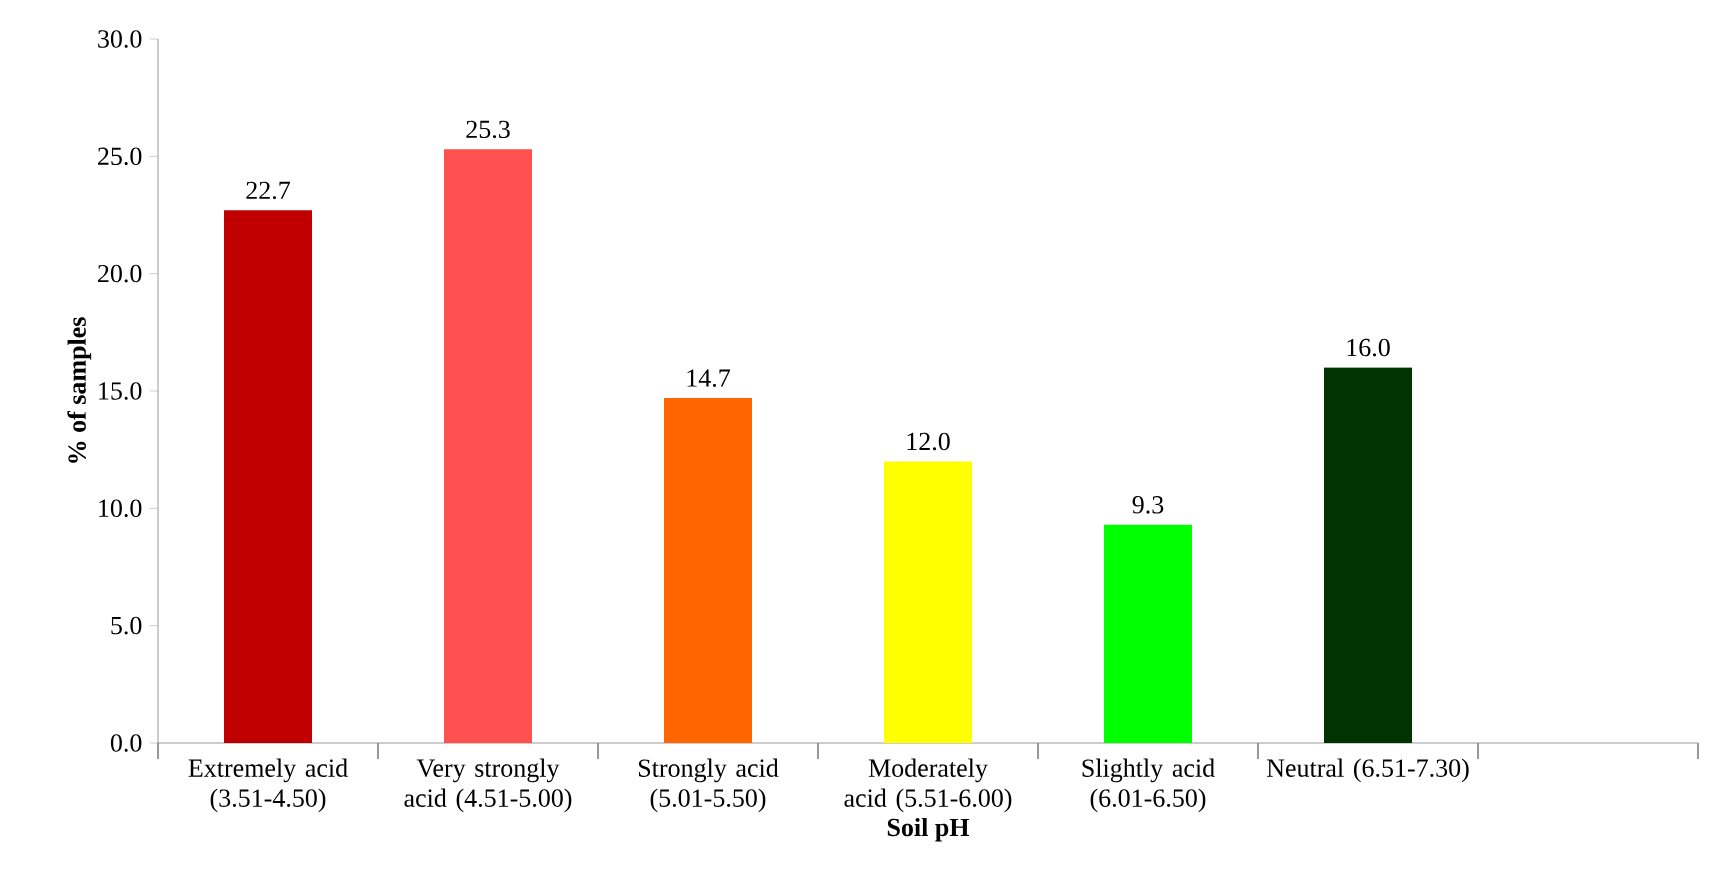 The width and height of the screenshot is (1710, 887). What do you see at coordinates (126, 625) in the screenshot?
I see `y-tick-label: 5.0` at bounding box center [126, 625].